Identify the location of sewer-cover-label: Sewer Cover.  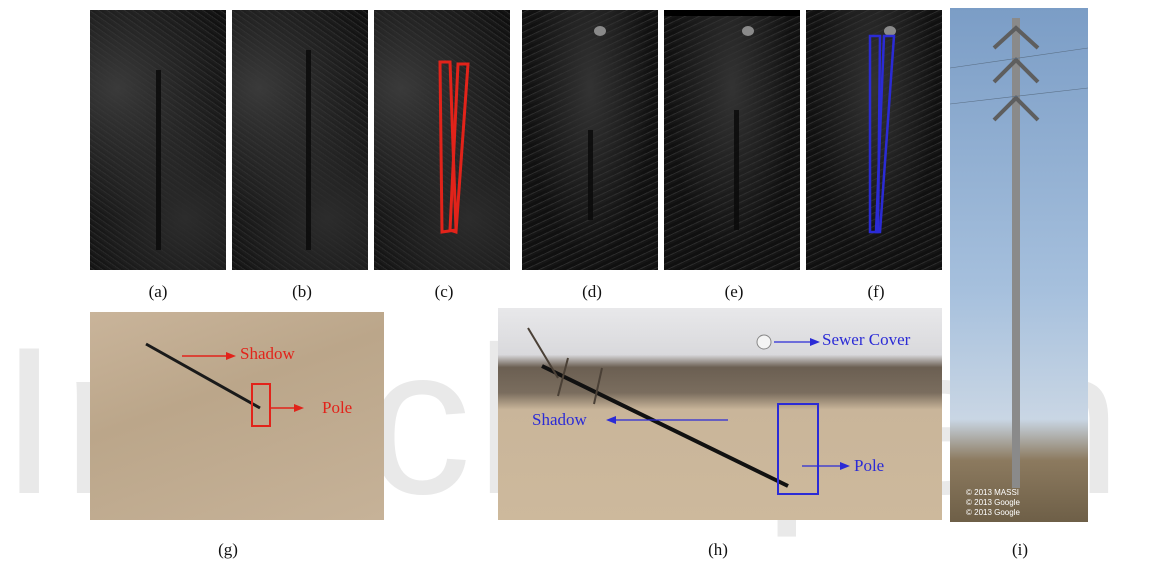
(866, 339).